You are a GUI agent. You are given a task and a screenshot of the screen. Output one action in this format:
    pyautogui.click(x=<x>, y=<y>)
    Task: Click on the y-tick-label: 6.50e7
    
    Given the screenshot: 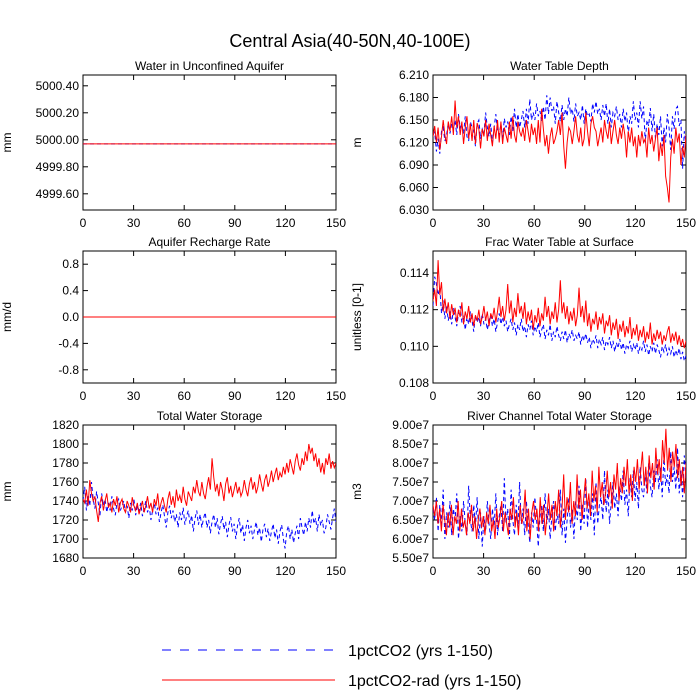 What is the action you would take?
    pyautogui.click(x=410, y=520)
    